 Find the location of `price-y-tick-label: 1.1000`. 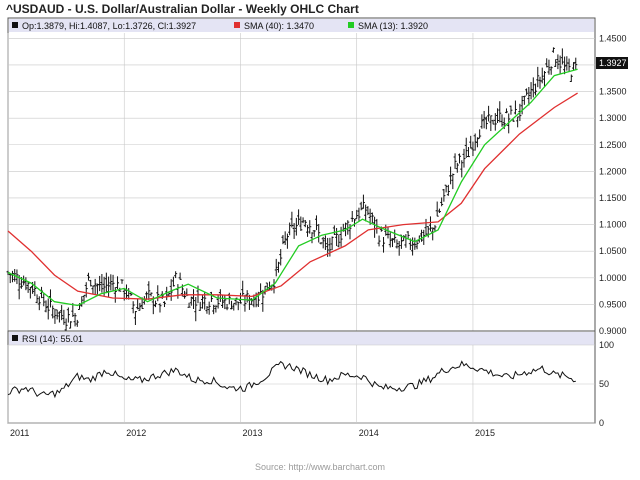

price-y-tick-label: 1.1000 is located at coordinates (613, 225).